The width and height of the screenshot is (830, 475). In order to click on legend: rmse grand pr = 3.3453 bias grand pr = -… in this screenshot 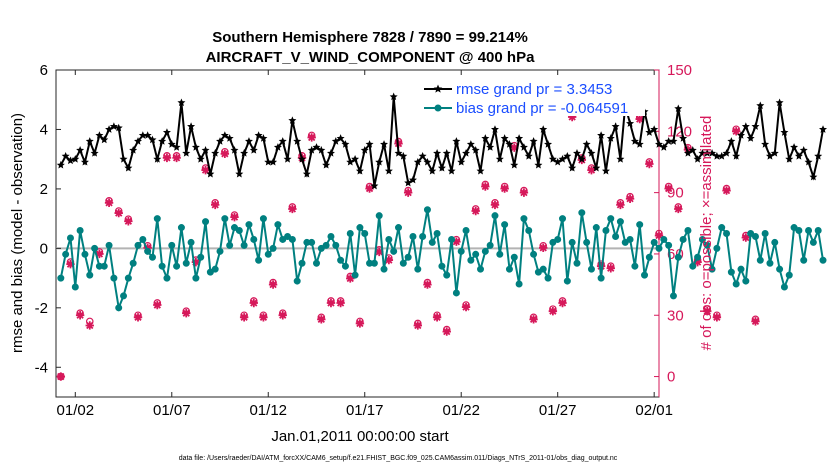, I will do `click(532, 97)`.